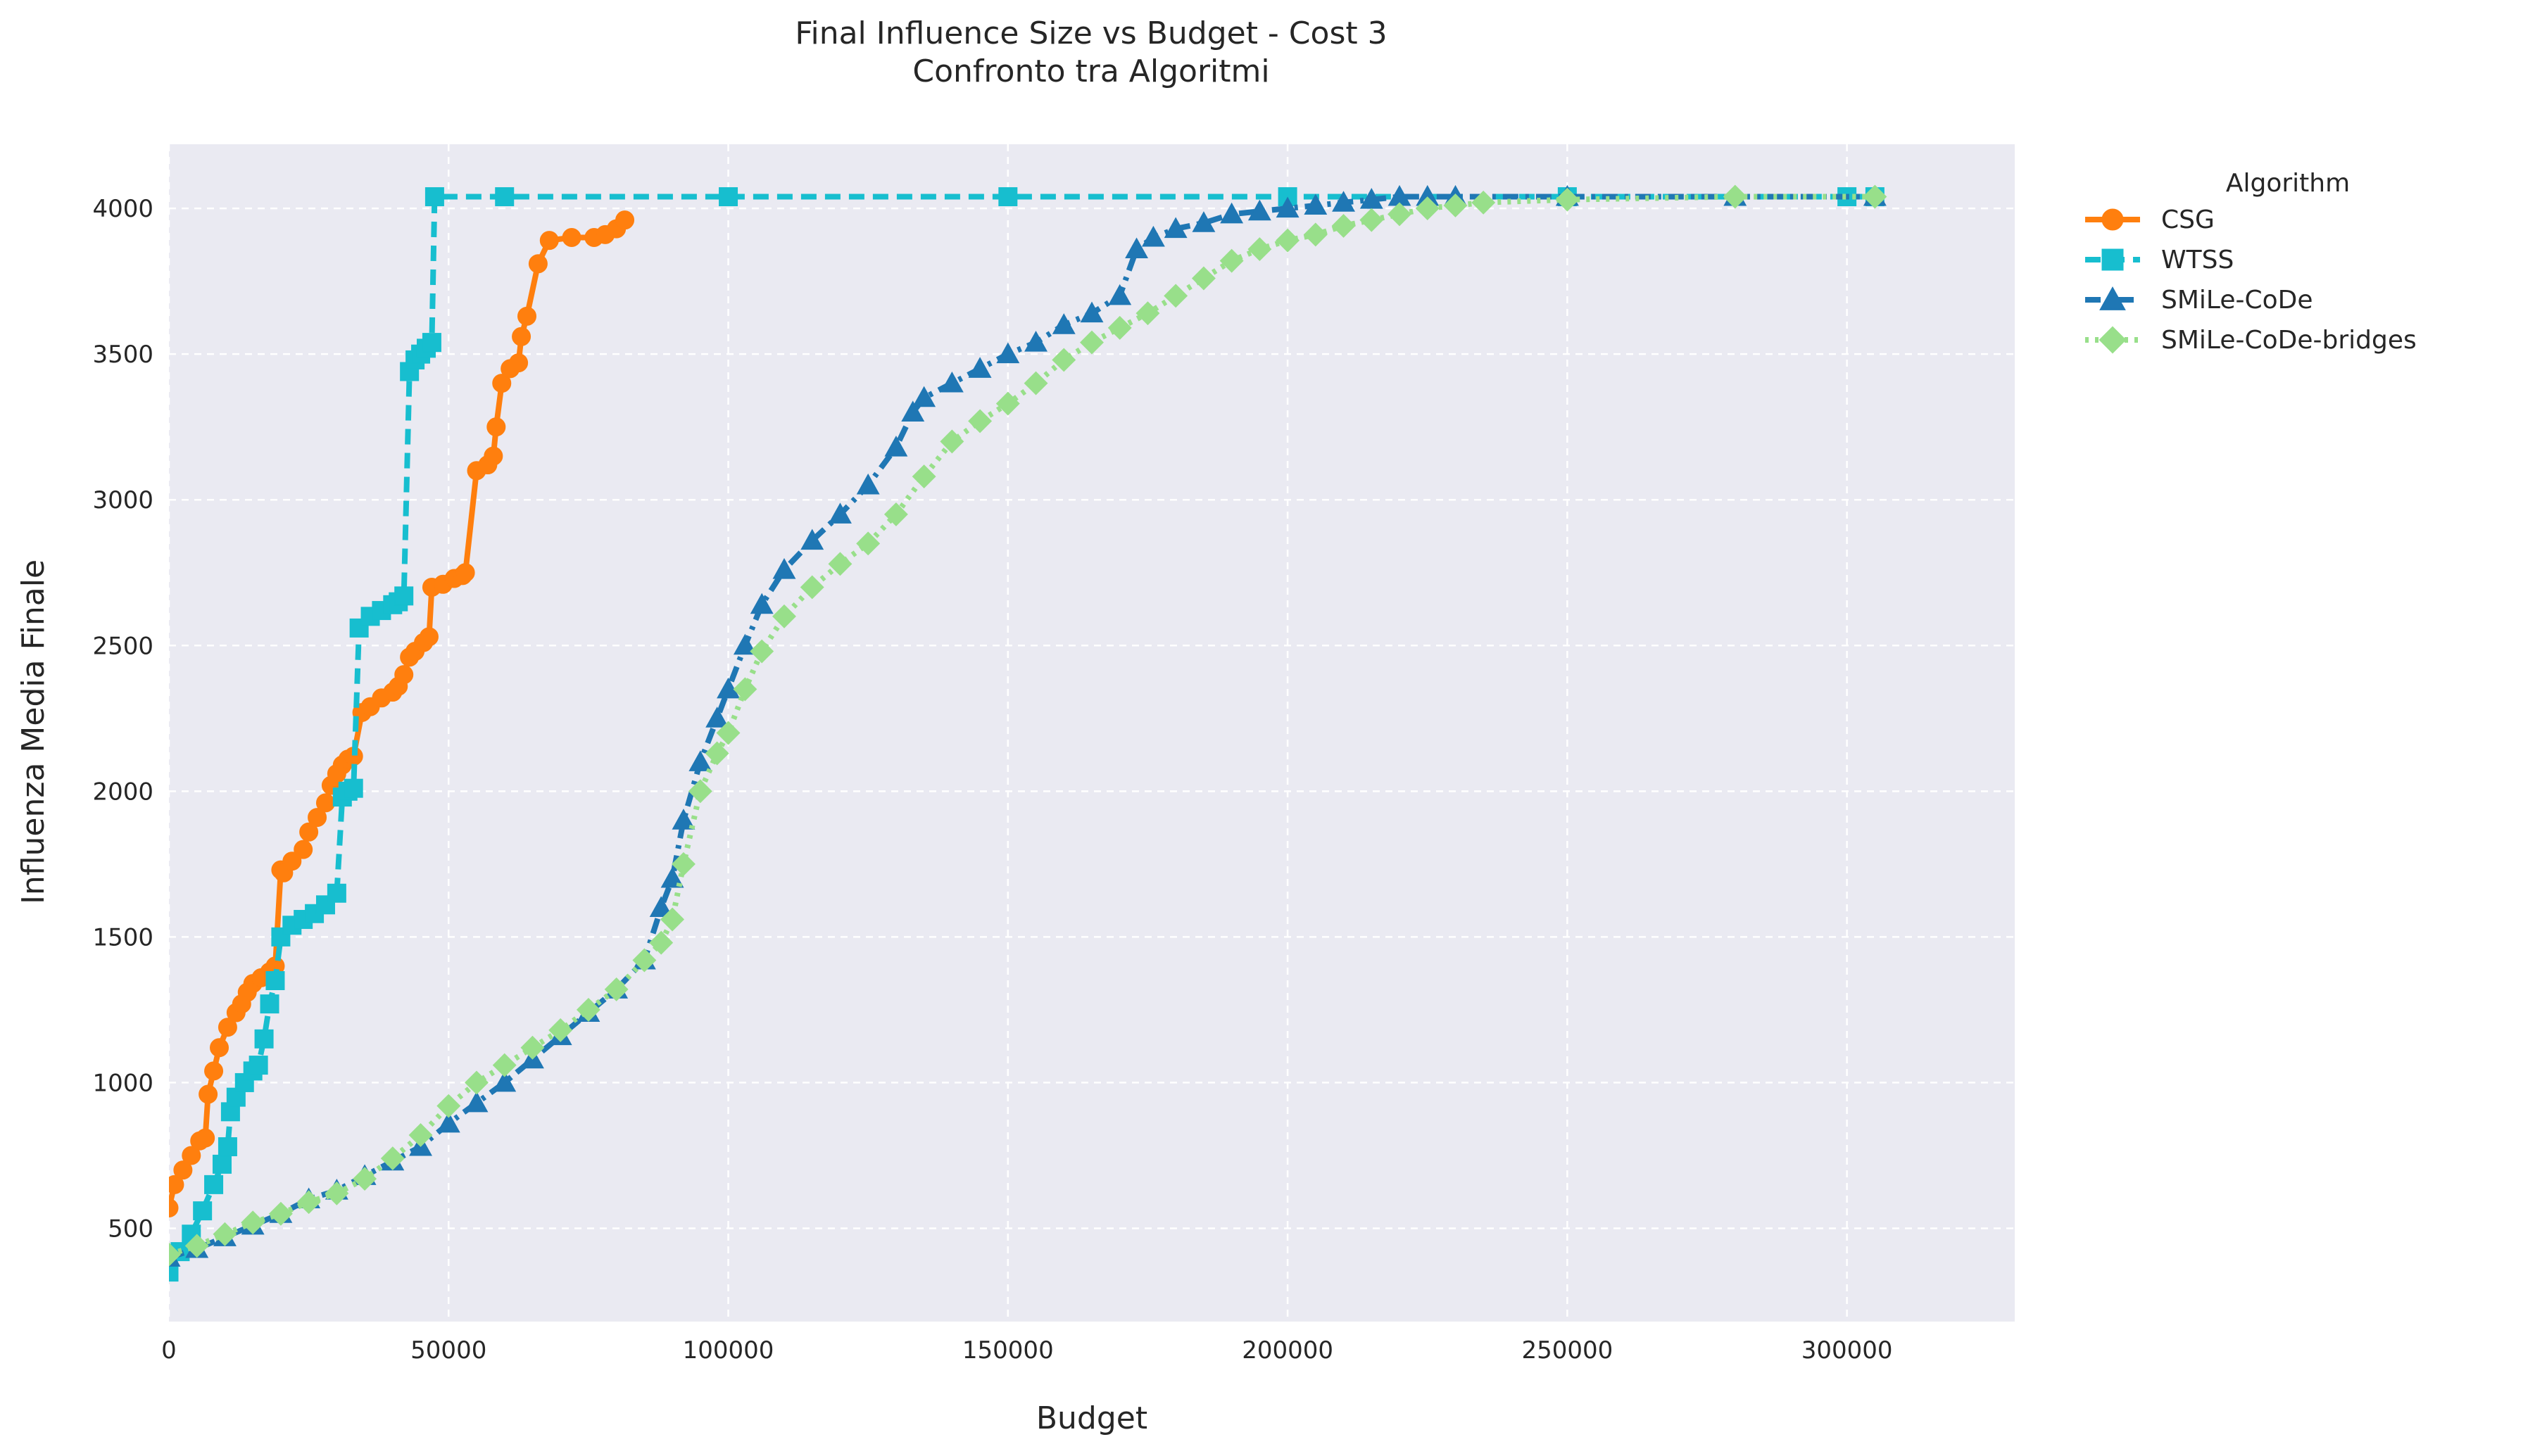 This screenshot has height=1456, width=2523. What do you see at coordinates (2237, 300) in the screenshot?
I see `legend-label: SMiLe-CoDe` at bounding box center [2237, 300].